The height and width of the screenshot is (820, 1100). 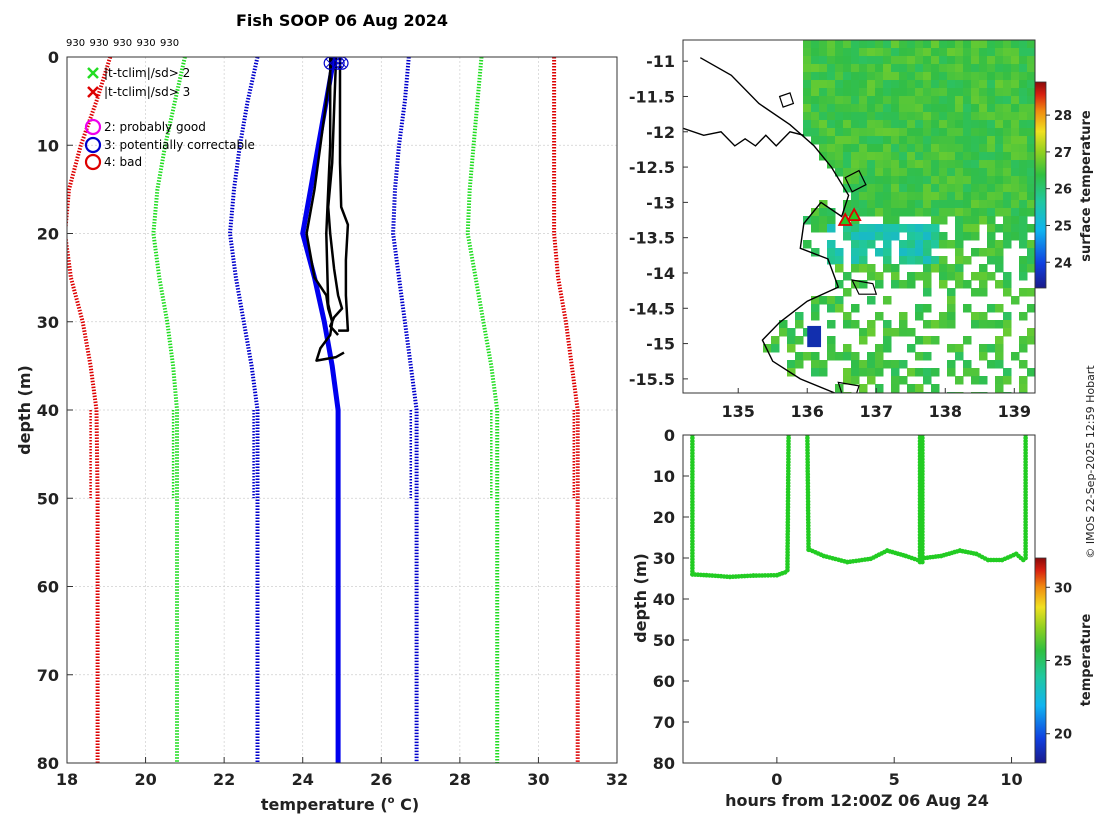 I want to click on coastline-mainland, so click(x=774, y=225).